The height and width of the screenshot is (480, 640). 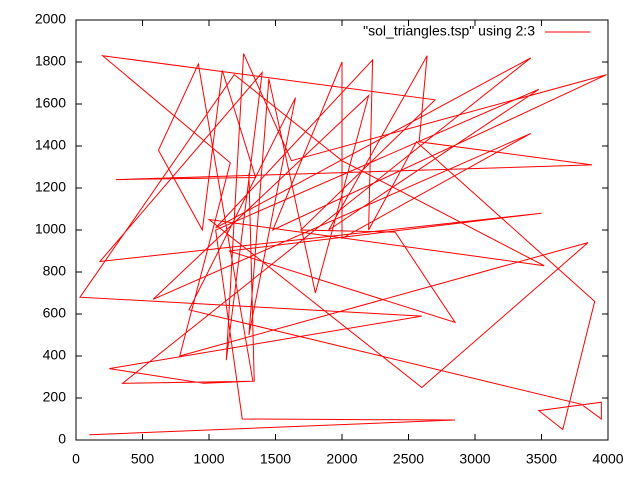 What do you see at coordinates (55, 271) in the screenshot?
I see `y-tick-label: 800` at bounding box center [55, 271].